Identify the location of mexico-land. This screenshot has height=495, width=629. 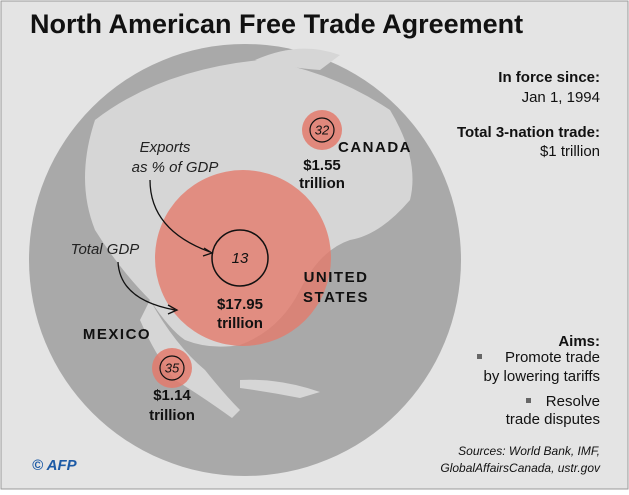
(190, 359).